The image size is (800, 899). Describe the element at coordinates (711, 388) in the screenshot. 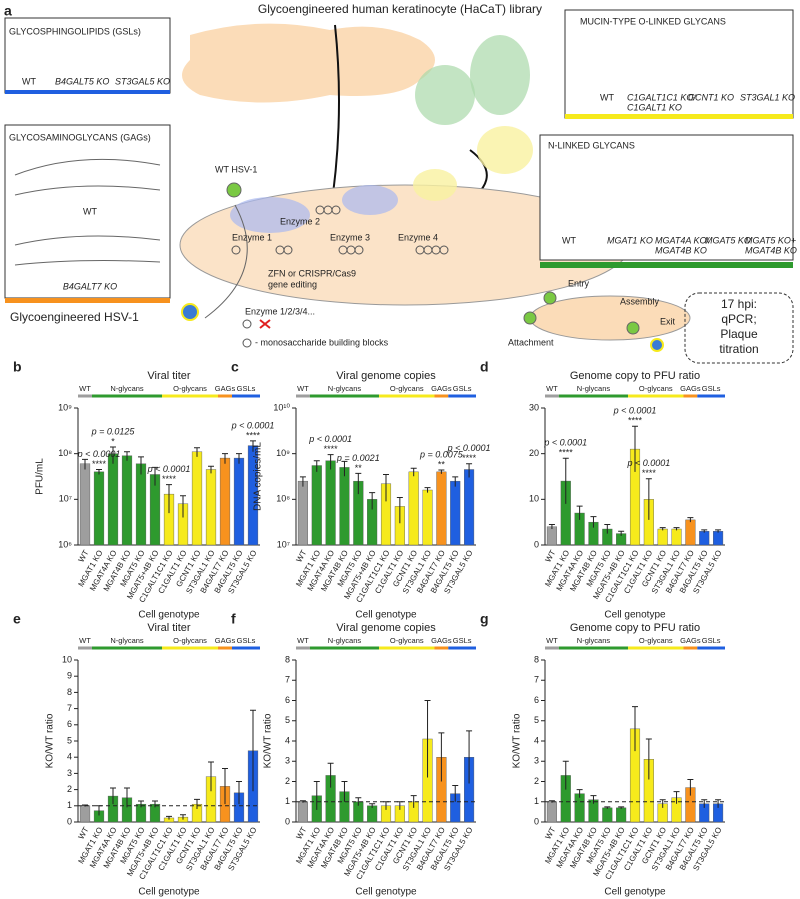

I see `group-label: GSLs` at that location.